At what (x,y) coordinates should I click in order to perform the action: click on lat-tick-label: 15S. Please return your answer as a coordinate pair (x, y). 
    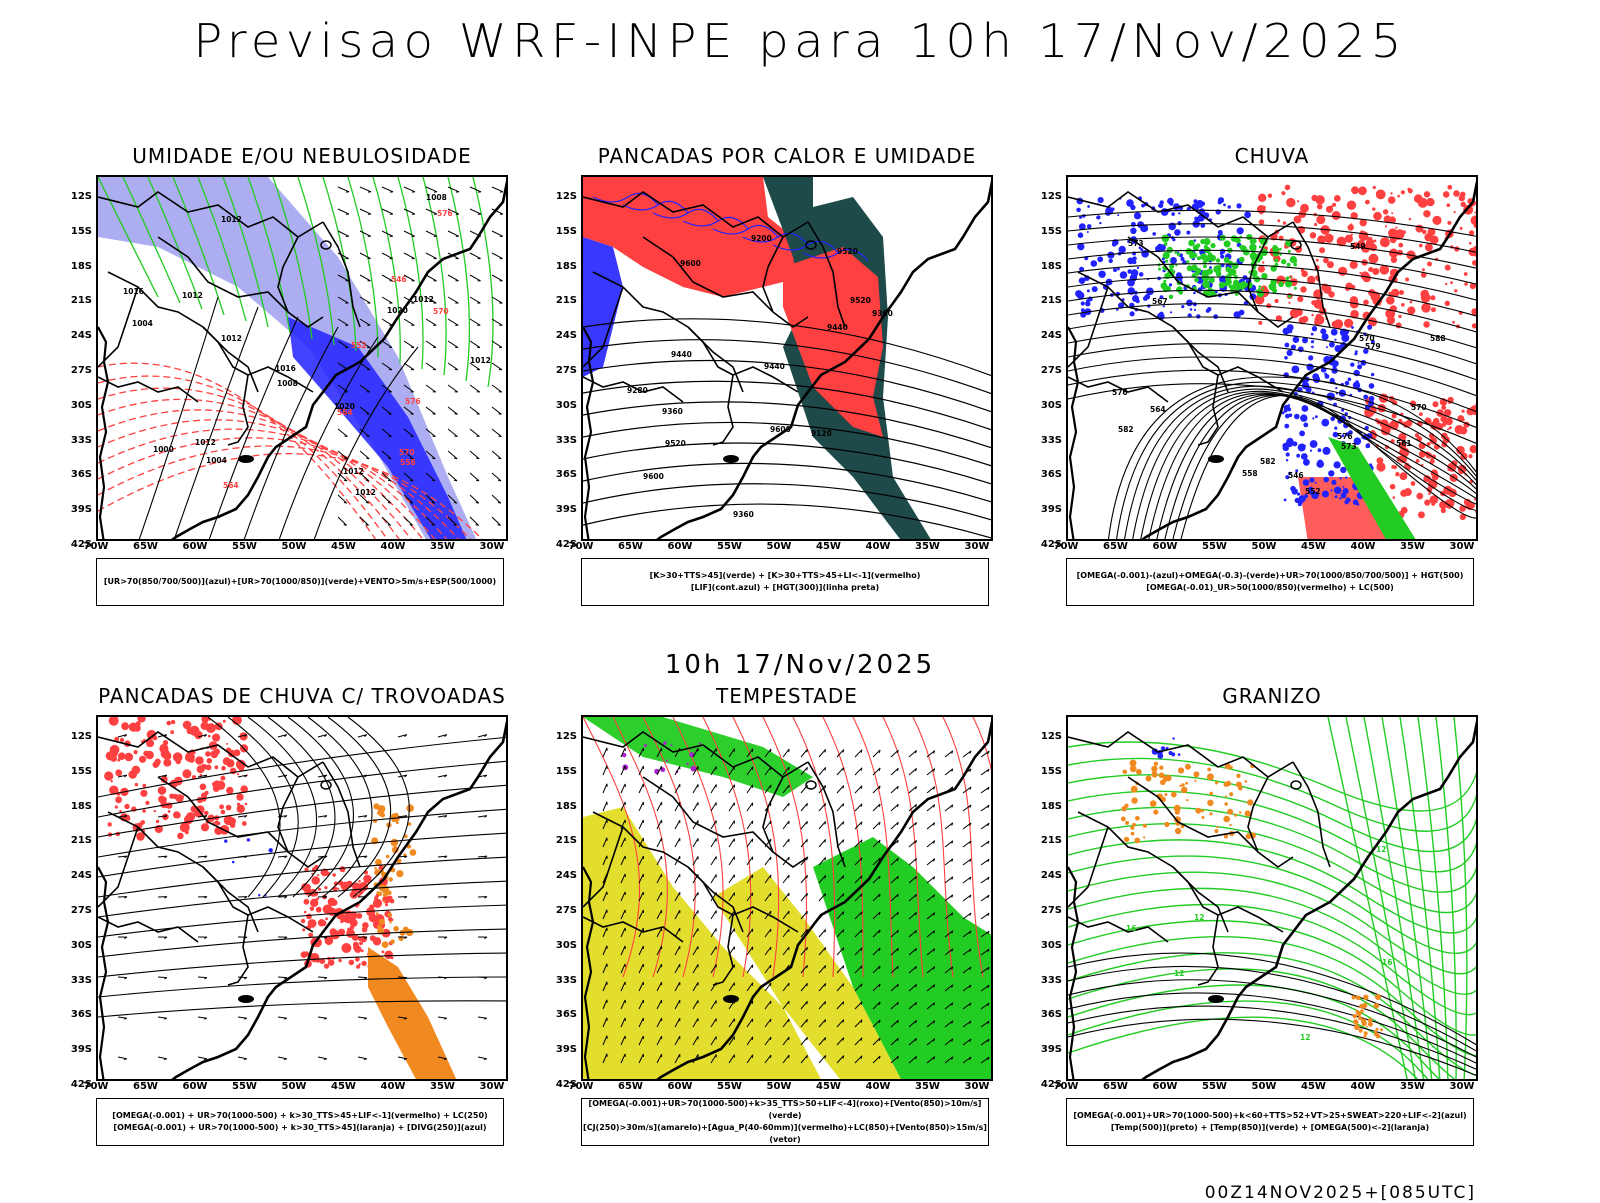
    Looking at the image, I should click on (562, 771).